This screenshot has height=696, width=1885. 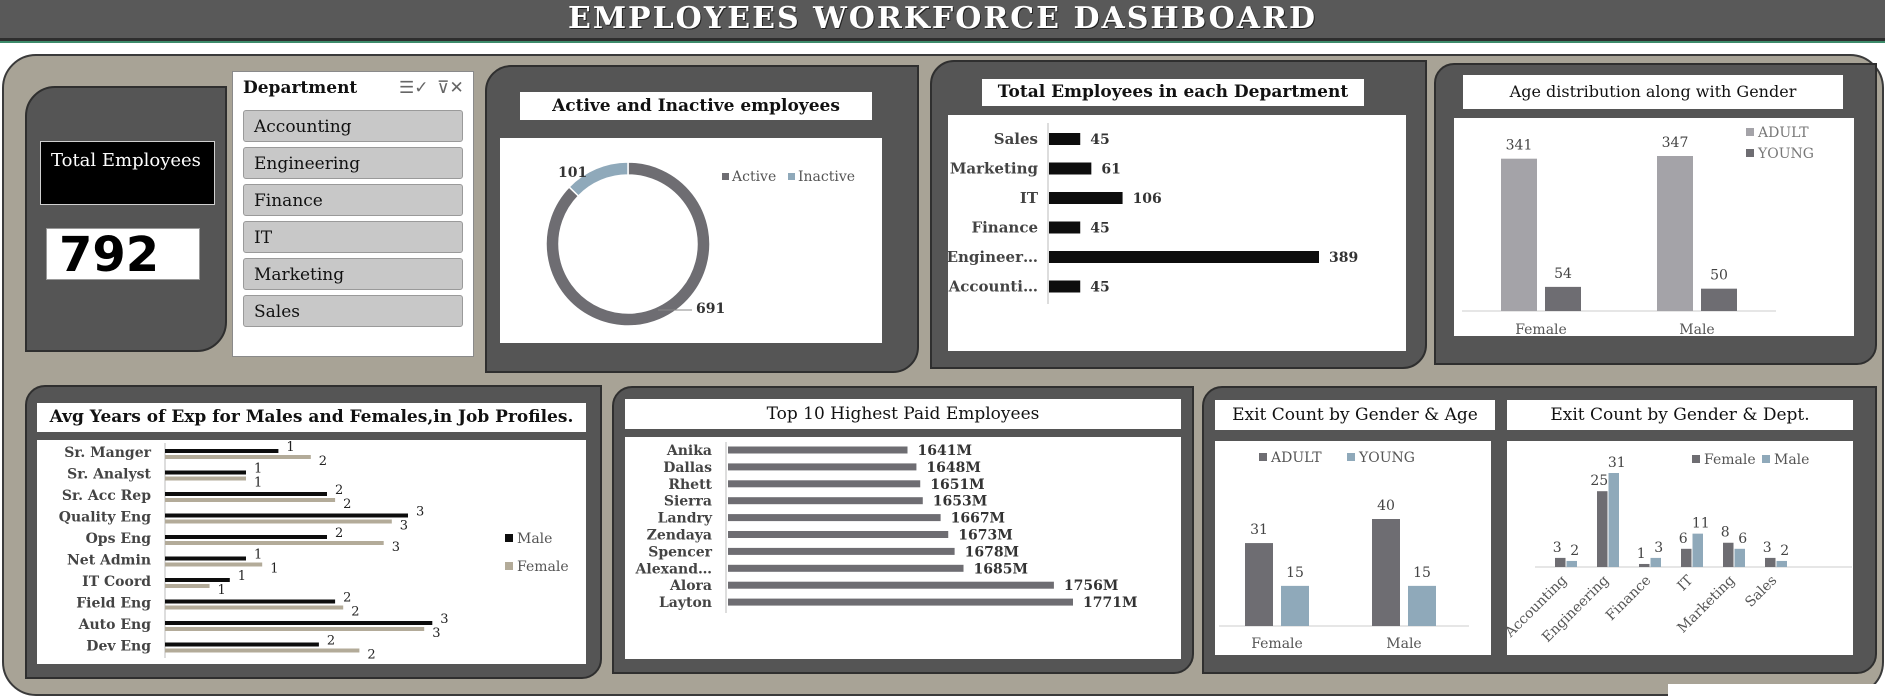 What do you see at coordinates (353, 200) in the screenshot?
I see `slicer-item-finance: Finance` at bounding box center [353, 200].